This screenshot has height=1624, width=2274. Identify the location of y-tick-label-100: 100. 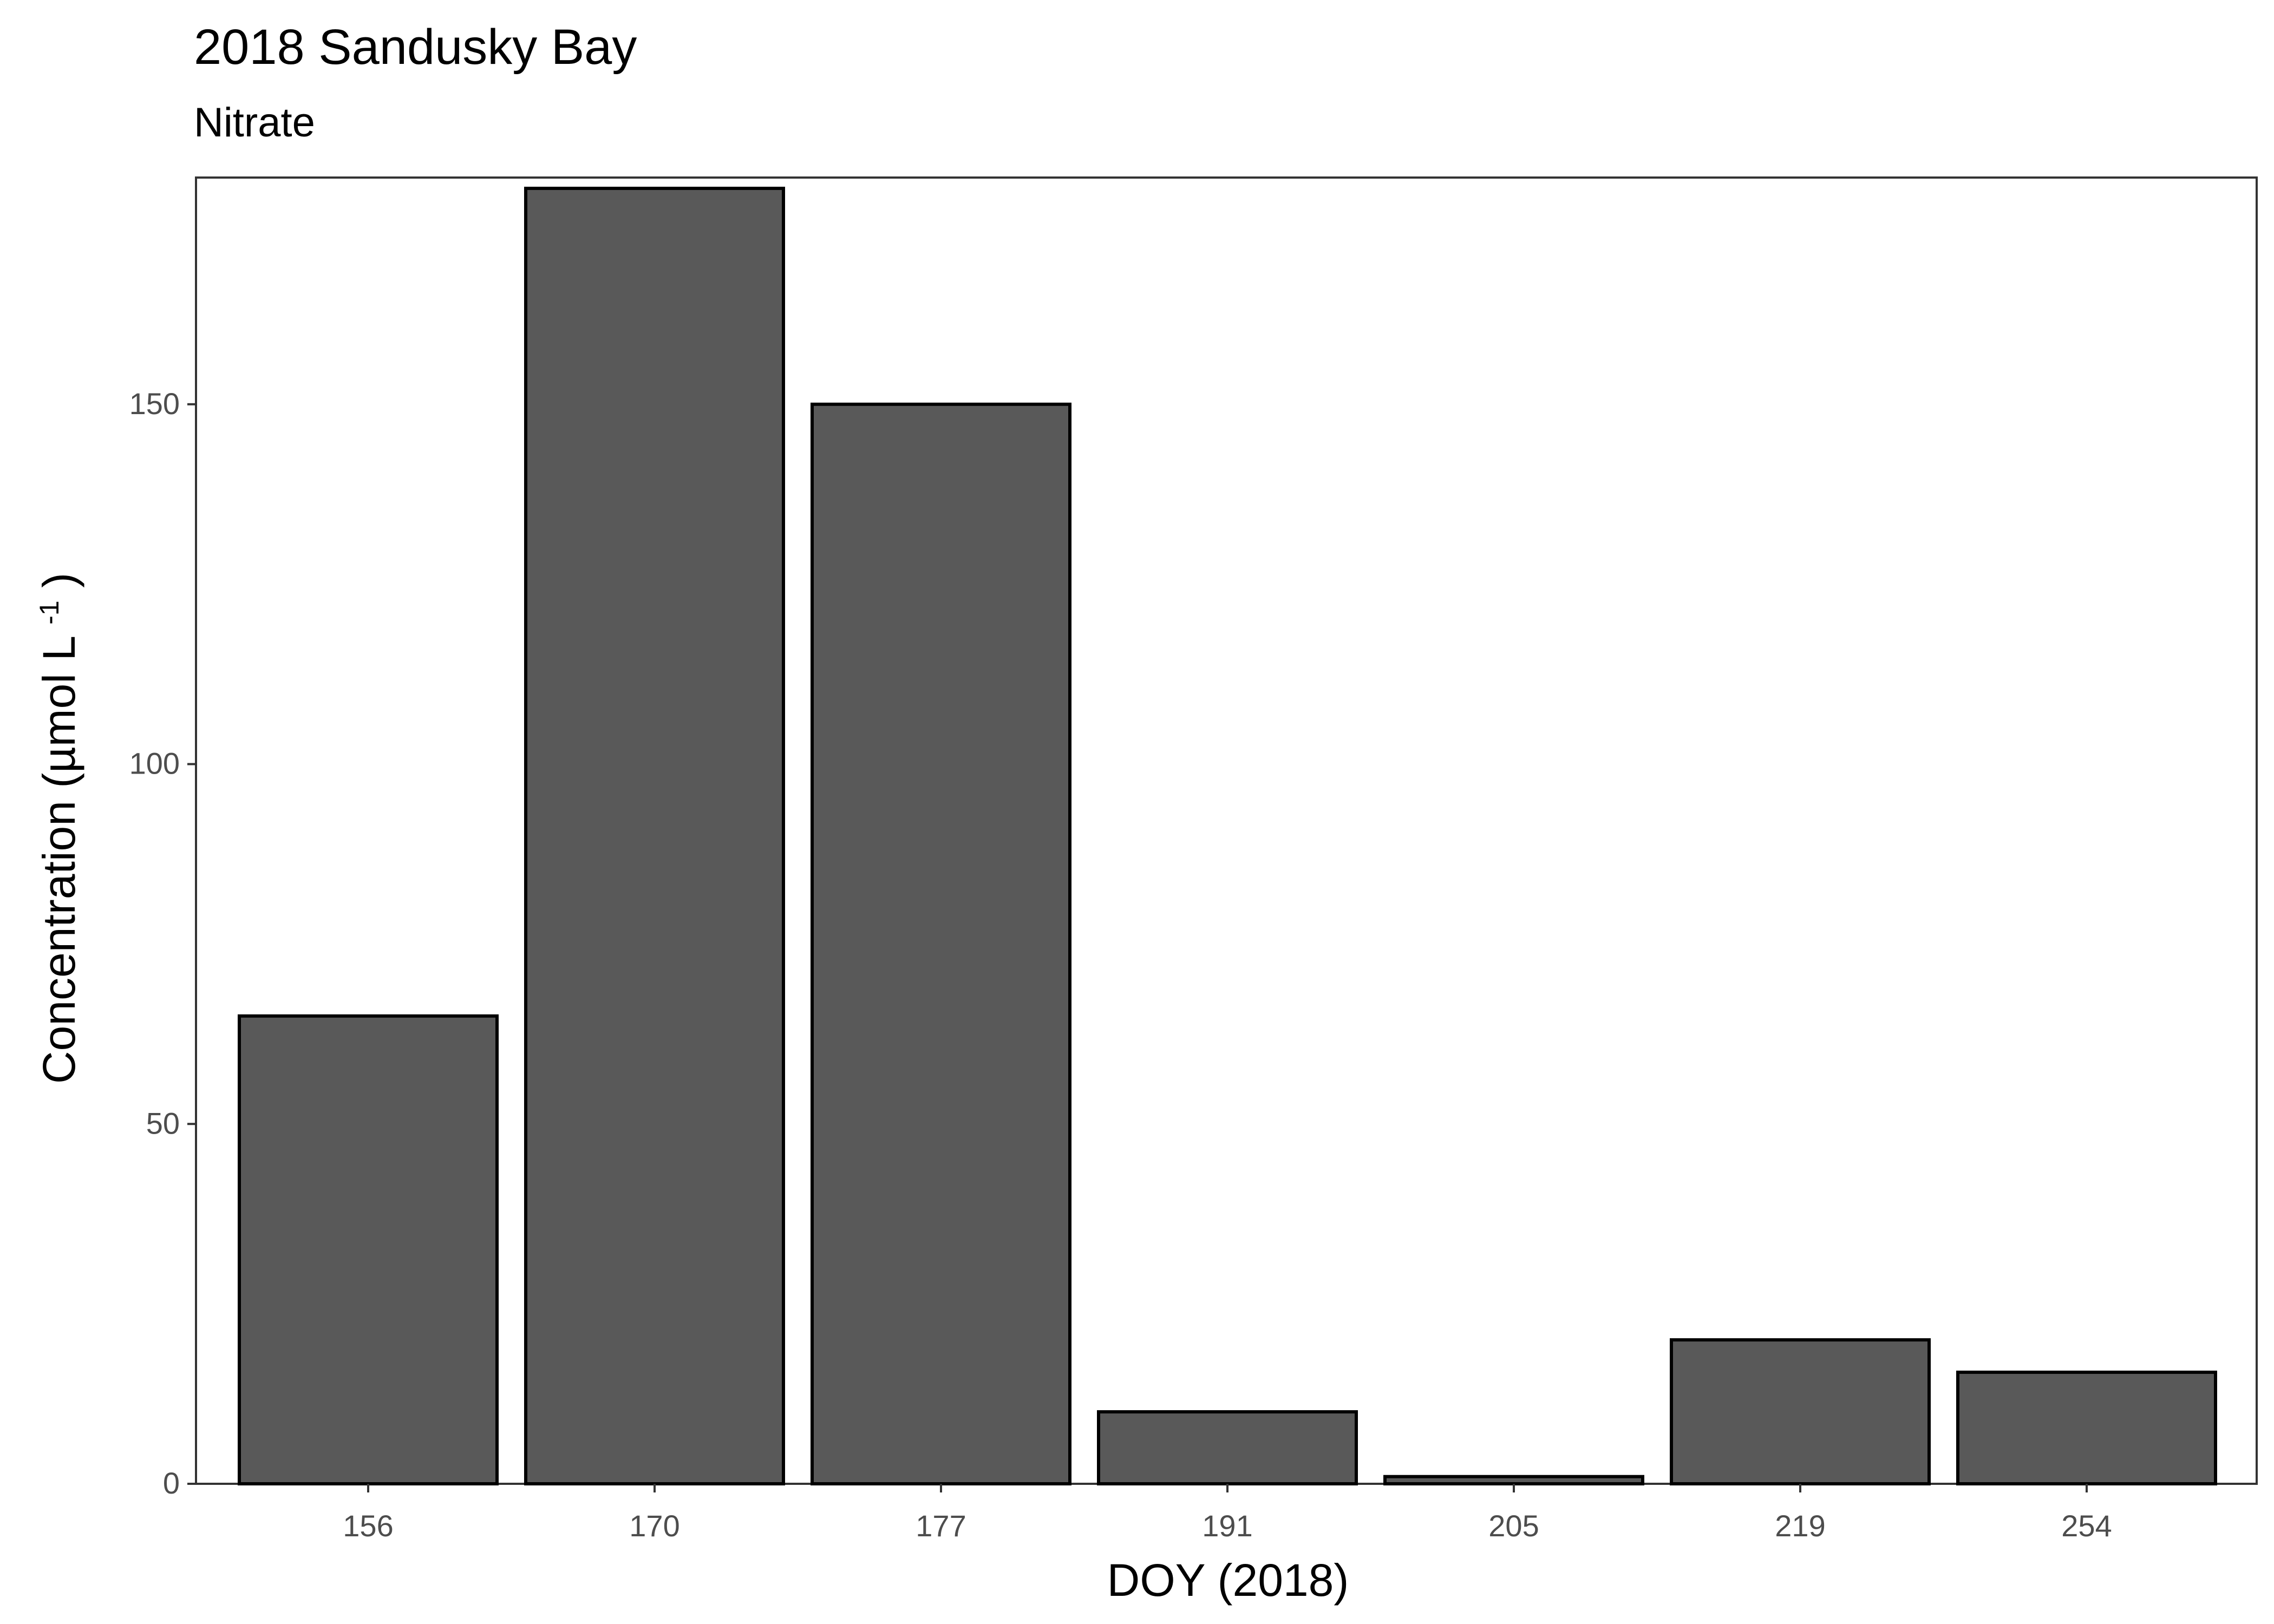
(155, 763).